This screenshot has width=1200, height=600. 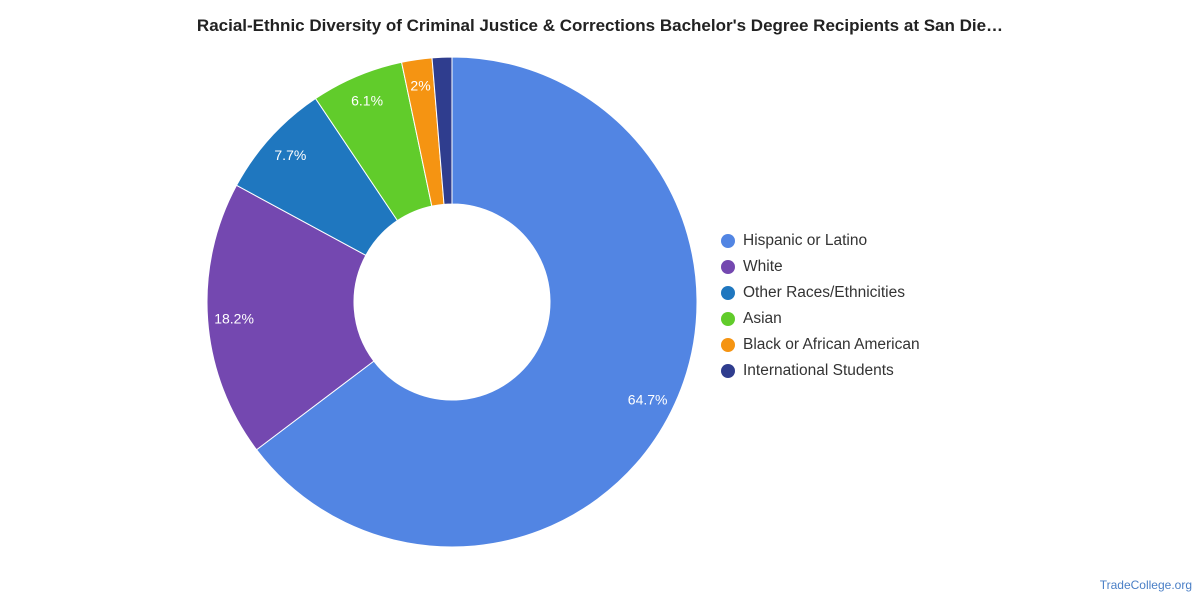 I want to click on slice-international-students, so click(x=442, y=130).